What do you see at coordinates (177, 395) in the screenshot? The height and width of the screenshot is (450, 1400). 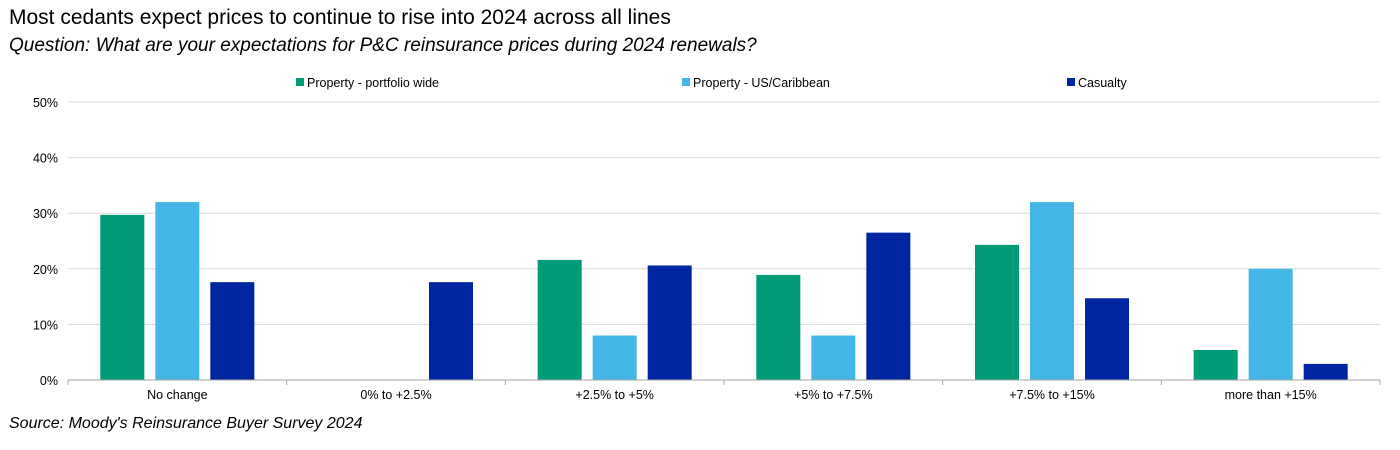 I see `x-tick-label: No change` at bounding box center [177, 395].